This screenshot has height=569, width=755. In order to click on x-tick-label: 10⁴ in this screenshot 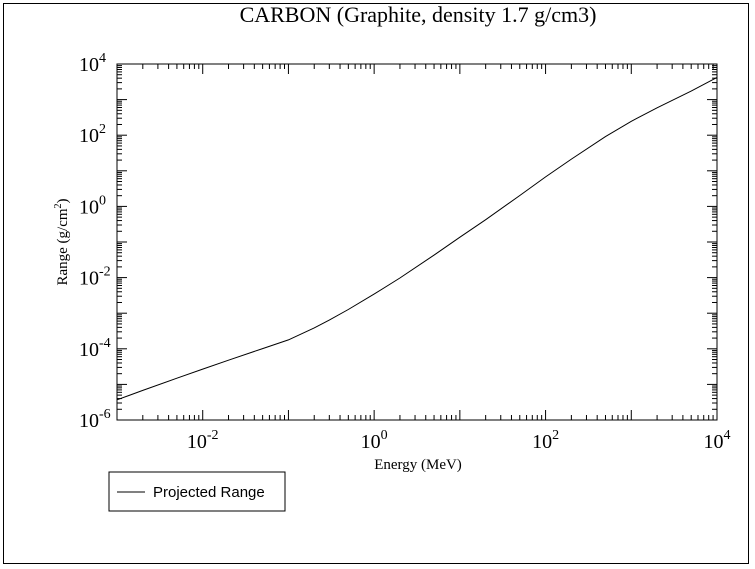, I will do `click(717, 440)`.